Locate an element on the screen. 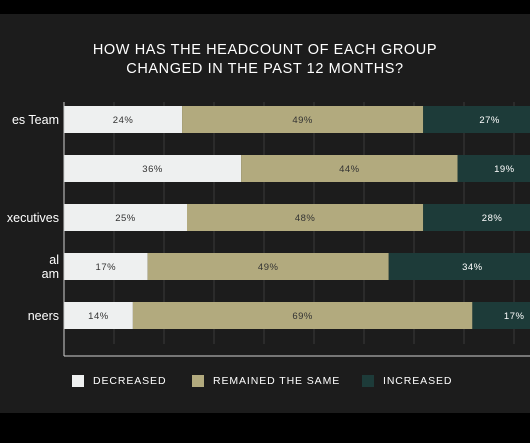 The height and width of the screenshot is (443, 530). data-label: 24% is located at coordinates (123, 120).